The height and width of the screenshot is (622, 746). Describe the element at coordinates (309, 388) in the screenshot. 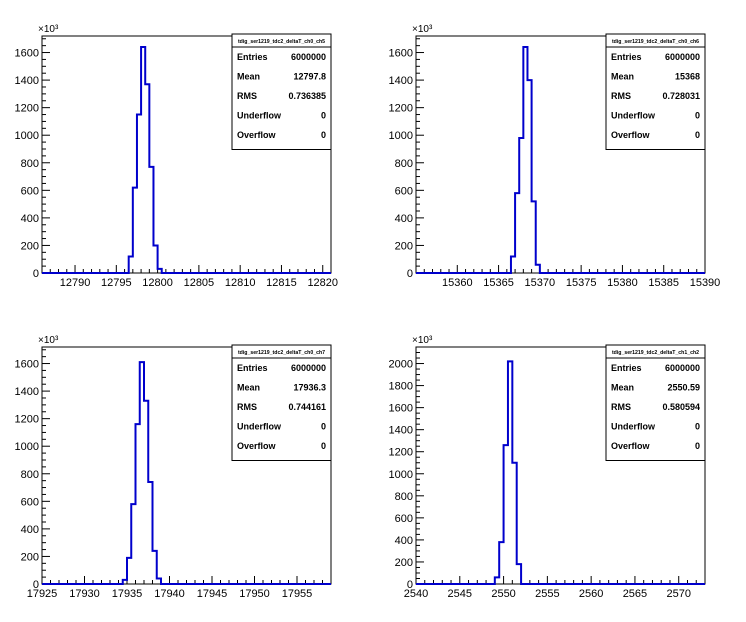

I see `stats-value-mean: 17936.3` at that location.